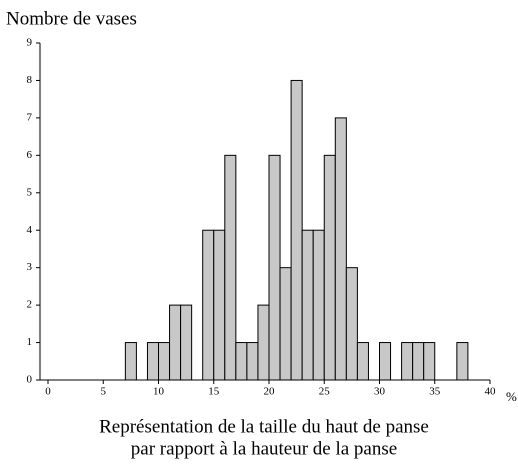 This screenshot has width=518, height=466. I want to click on y-tick-label: 5, so click(30, 192).